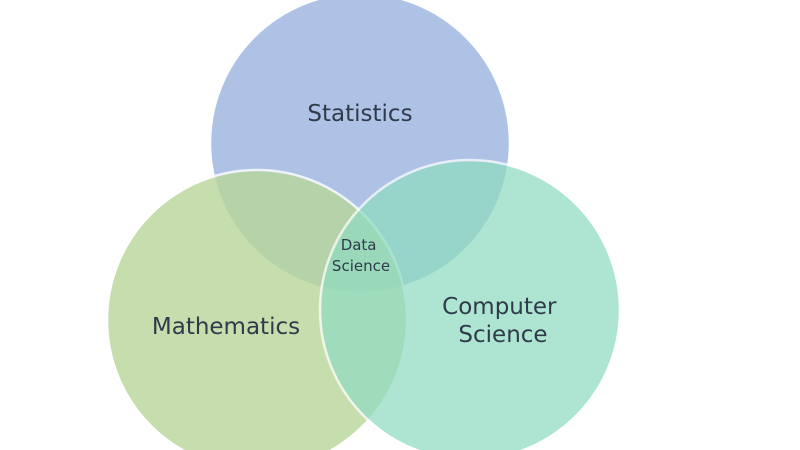 The width and height of the screenshot is (800, 450). I want to click on computer-science-label-line-1: Computer, so click(499, 307).